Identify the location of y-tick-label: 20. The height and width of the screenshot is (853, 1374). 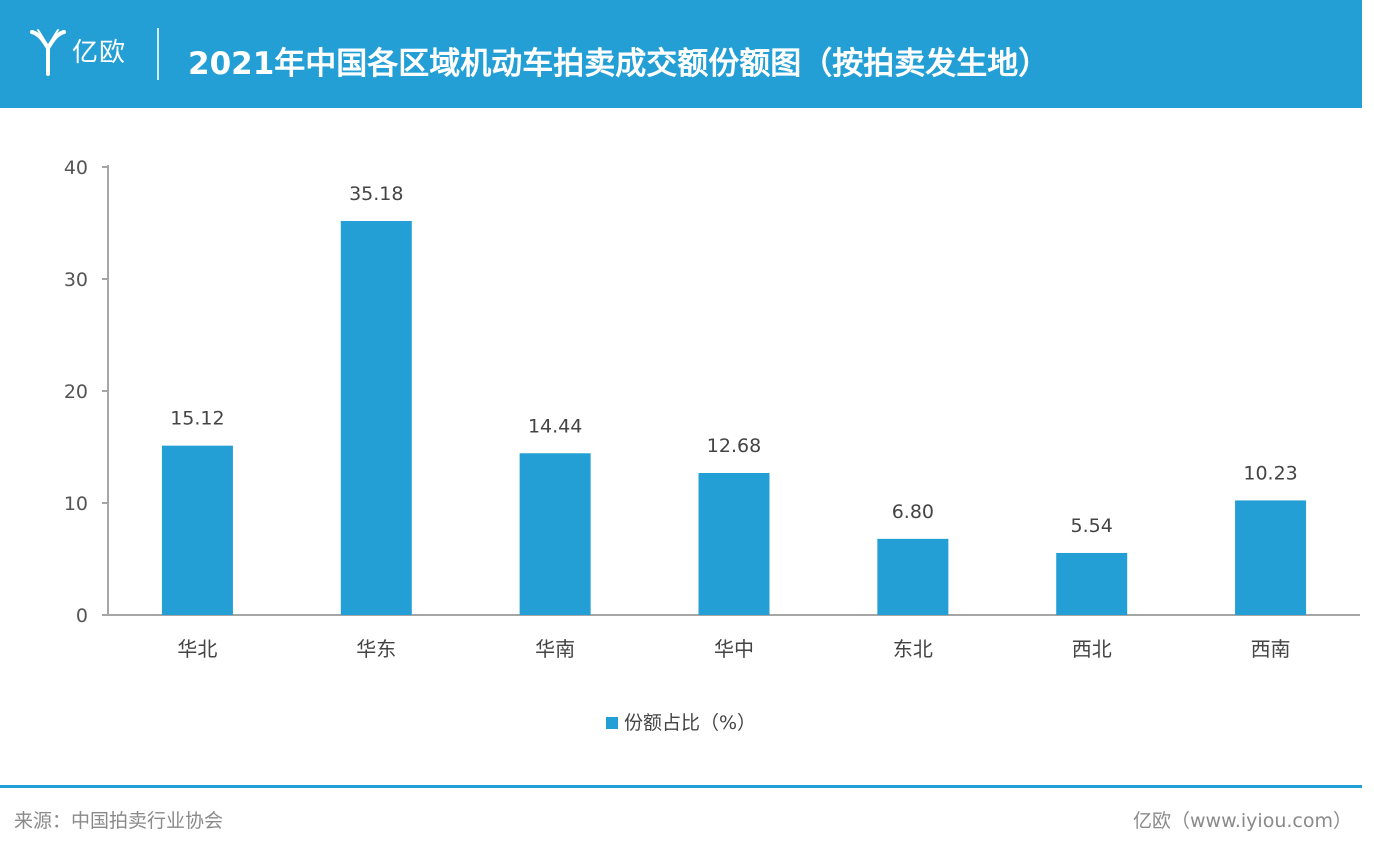
(76, 392).